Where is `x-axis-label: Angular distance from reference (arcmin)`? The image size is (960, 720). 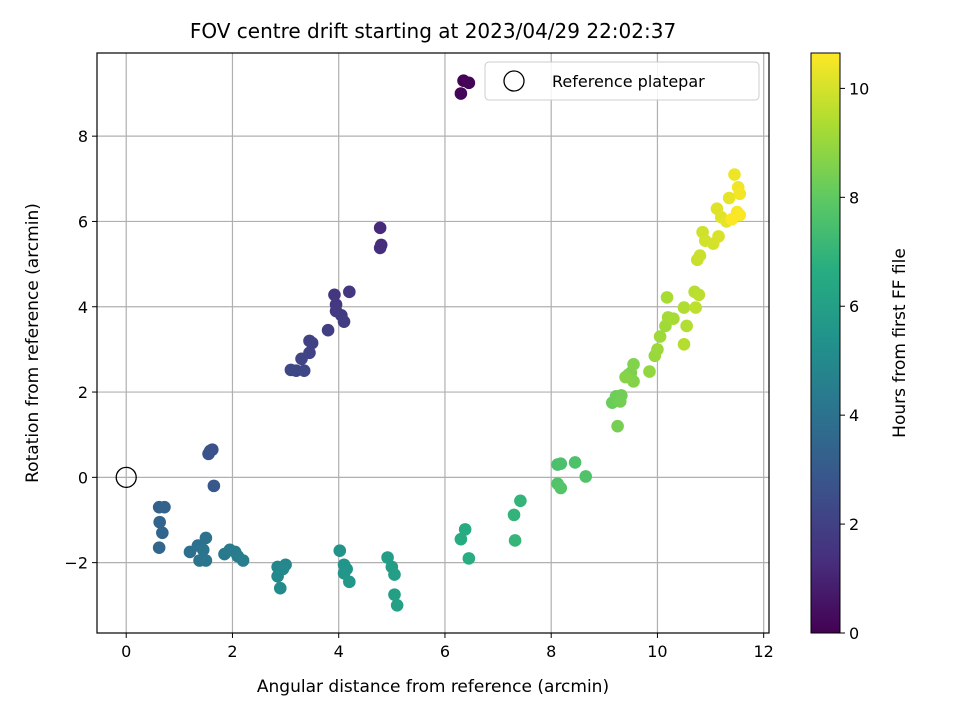 x-axis-label: Angular distance from reference (arcmin) is located at coordinates (433, 687).